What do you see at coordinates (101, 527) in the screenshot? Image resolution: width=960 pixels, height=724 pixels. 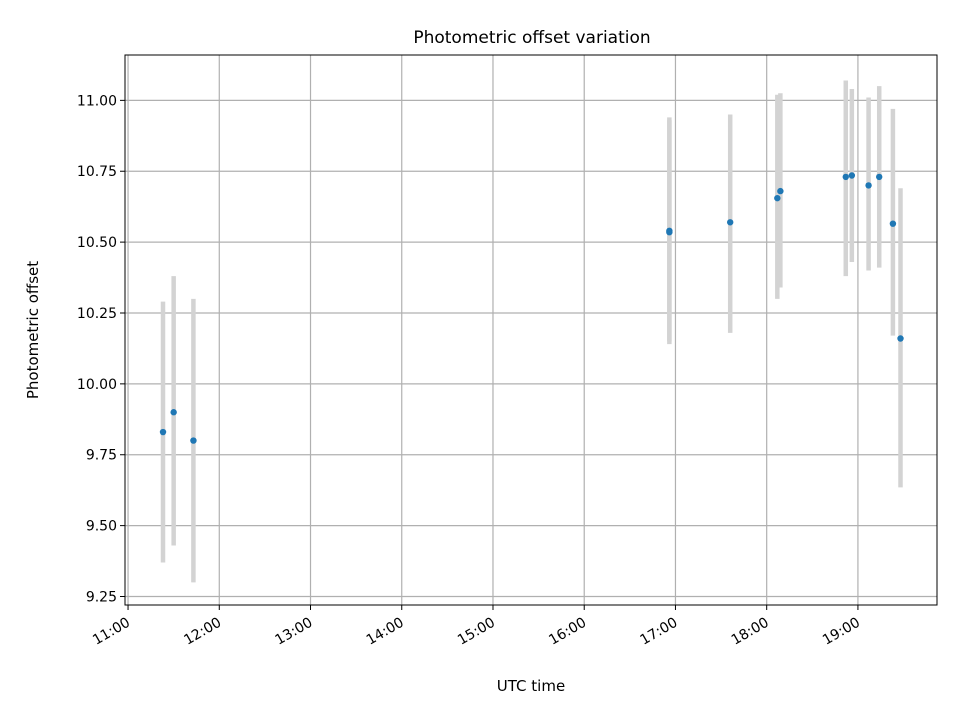 I see `y-tick-label: 9.50` at bounding box center [101, 527].